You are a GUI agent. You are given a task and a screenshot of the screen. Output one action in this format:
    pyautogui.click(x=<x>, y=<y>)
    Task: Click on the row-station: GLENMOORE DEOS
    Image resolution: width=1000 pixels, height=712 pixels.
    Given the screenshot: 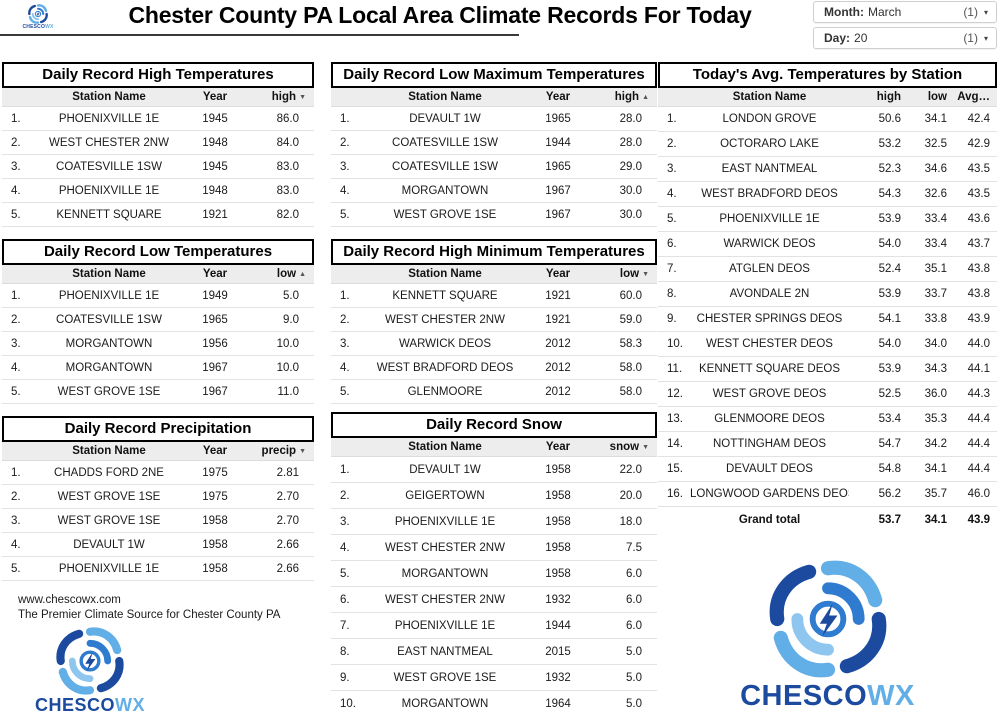 What is the action you would take?
    pyautogui.click(x=769, y=419)
    